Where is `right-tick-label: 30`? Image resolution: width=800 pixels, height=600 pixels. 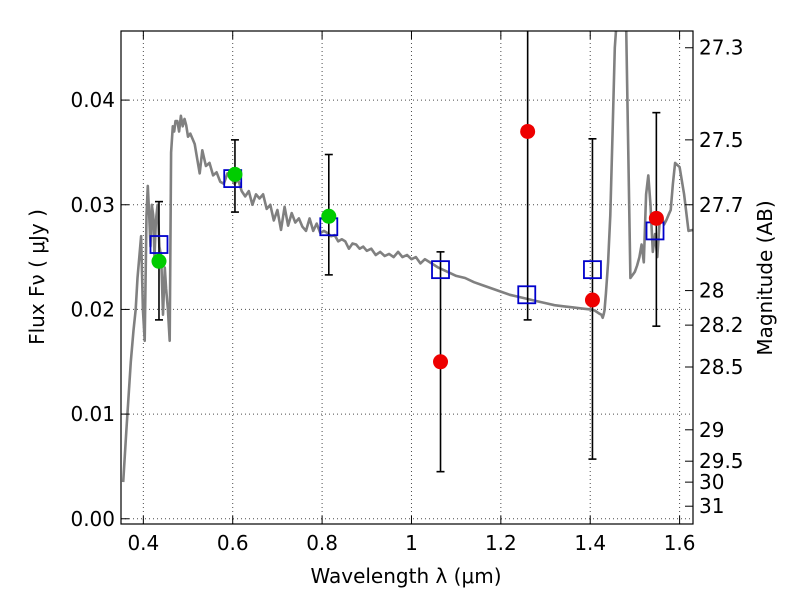 right-tick-label: 30 is located at coordinates (711, 482).